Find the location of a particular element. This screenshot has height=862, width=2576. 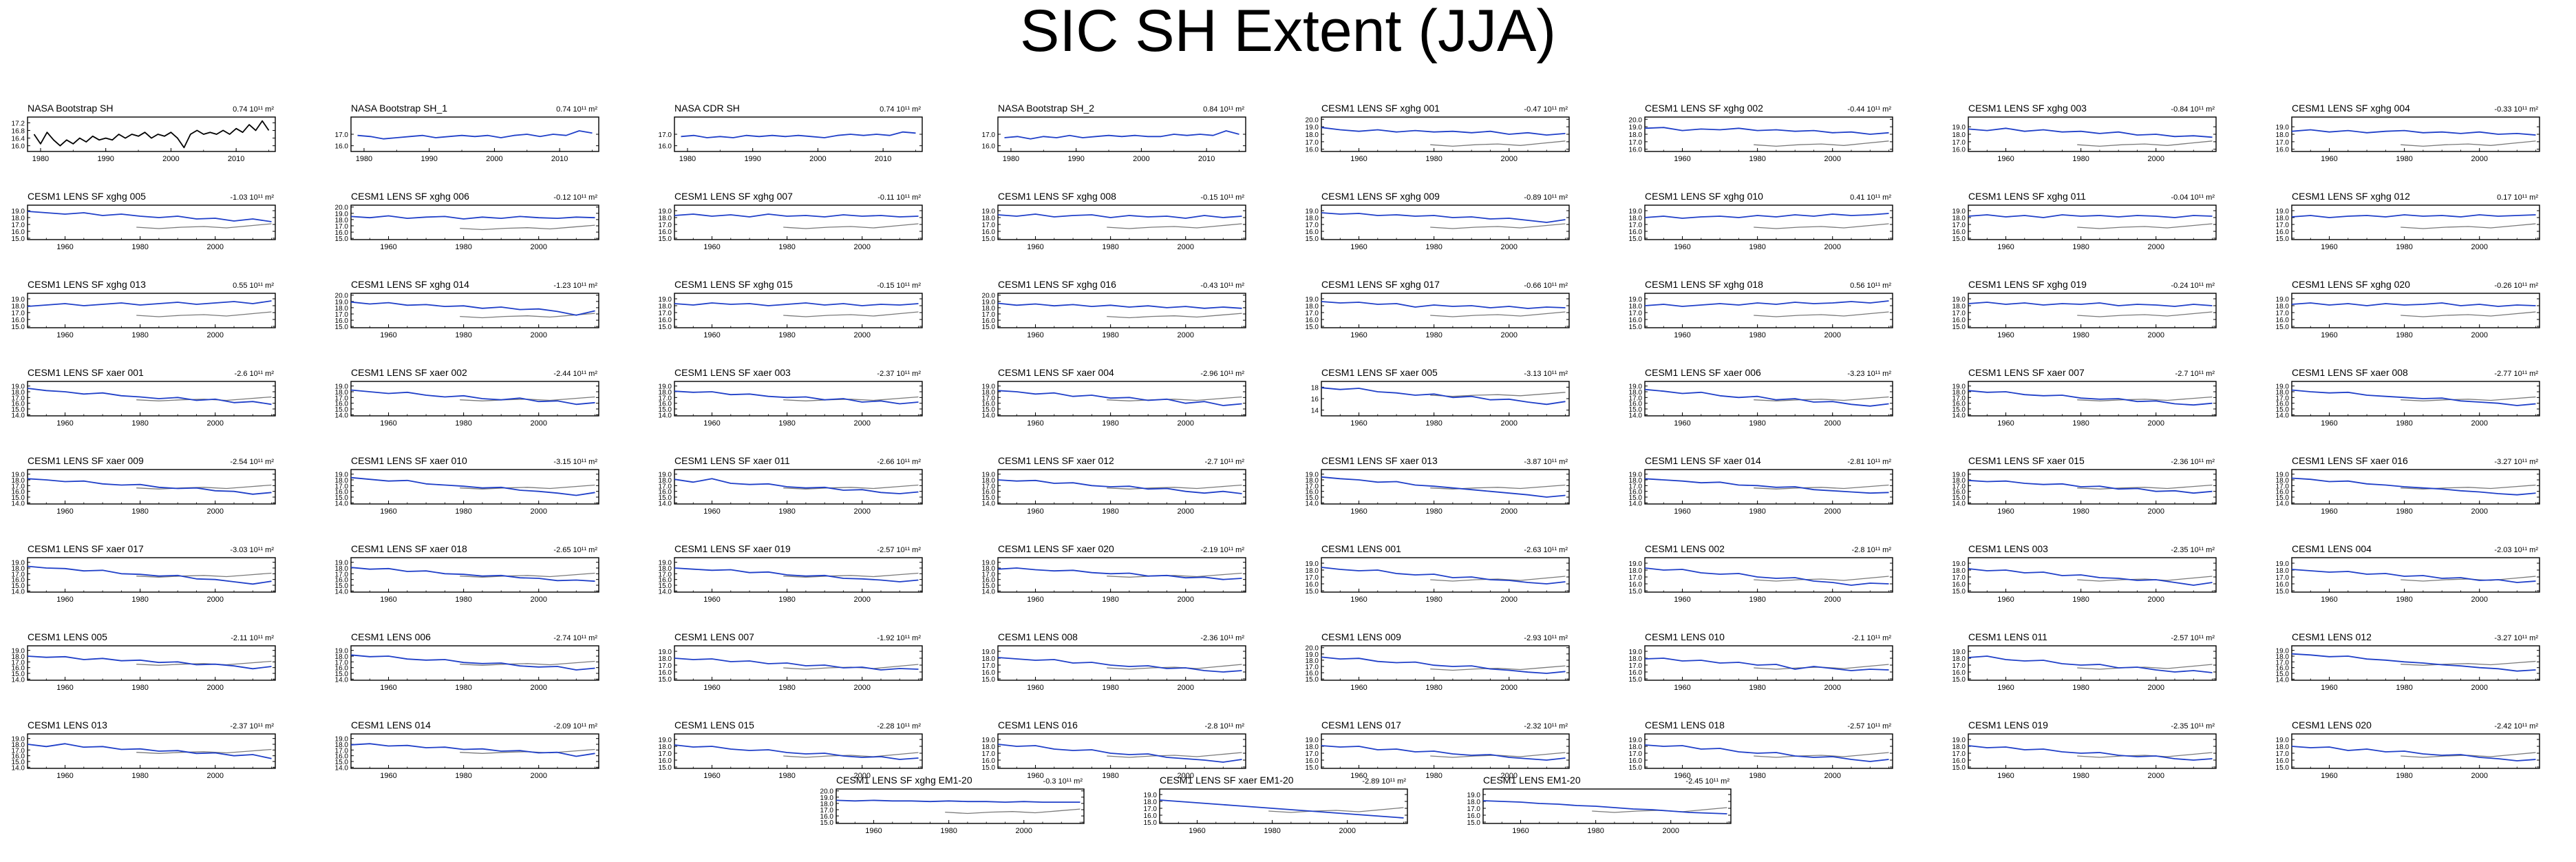

panel-title: CESM1 LENS 016 is located at coordinates (1038, 725).